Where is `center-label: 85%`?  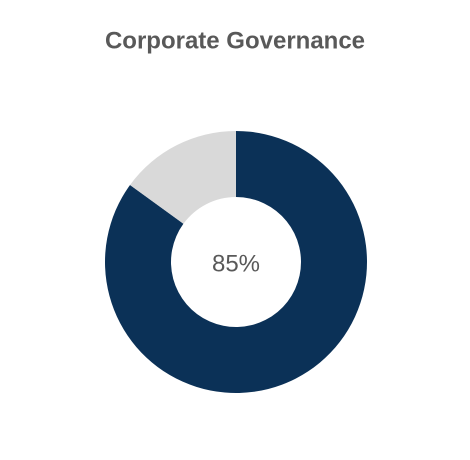 center-label: 85% is located at coordinates (236, 263).